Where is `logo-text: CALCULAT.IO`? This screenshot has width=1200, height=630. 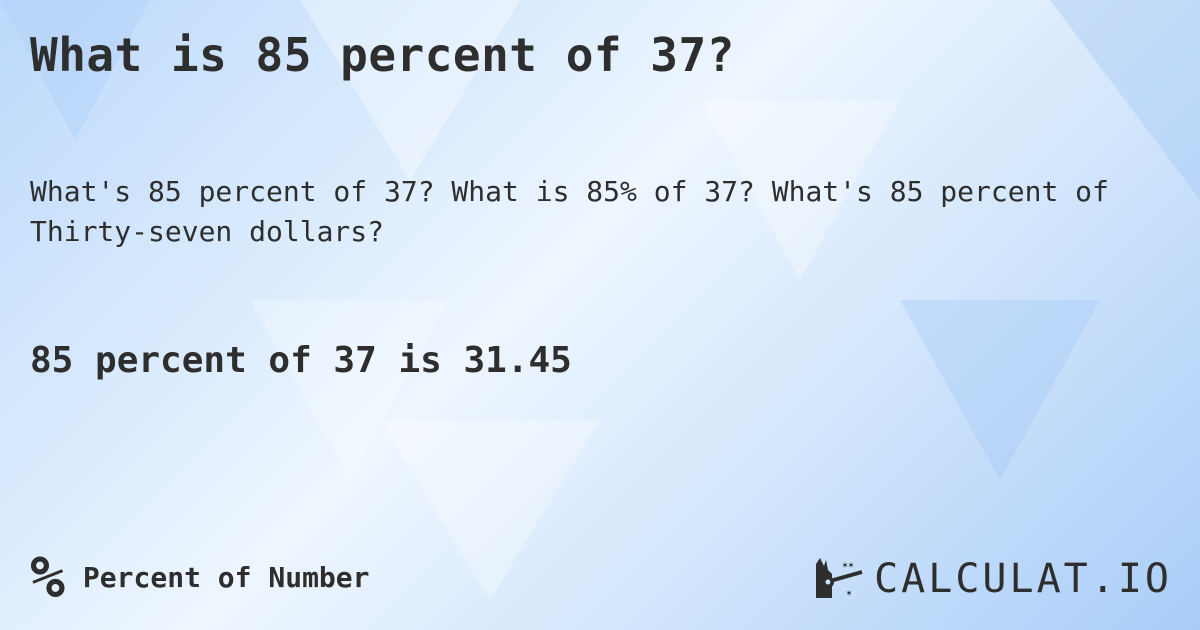 logo-text: CALCULAT.IO is located at coordinates (1023, 579).